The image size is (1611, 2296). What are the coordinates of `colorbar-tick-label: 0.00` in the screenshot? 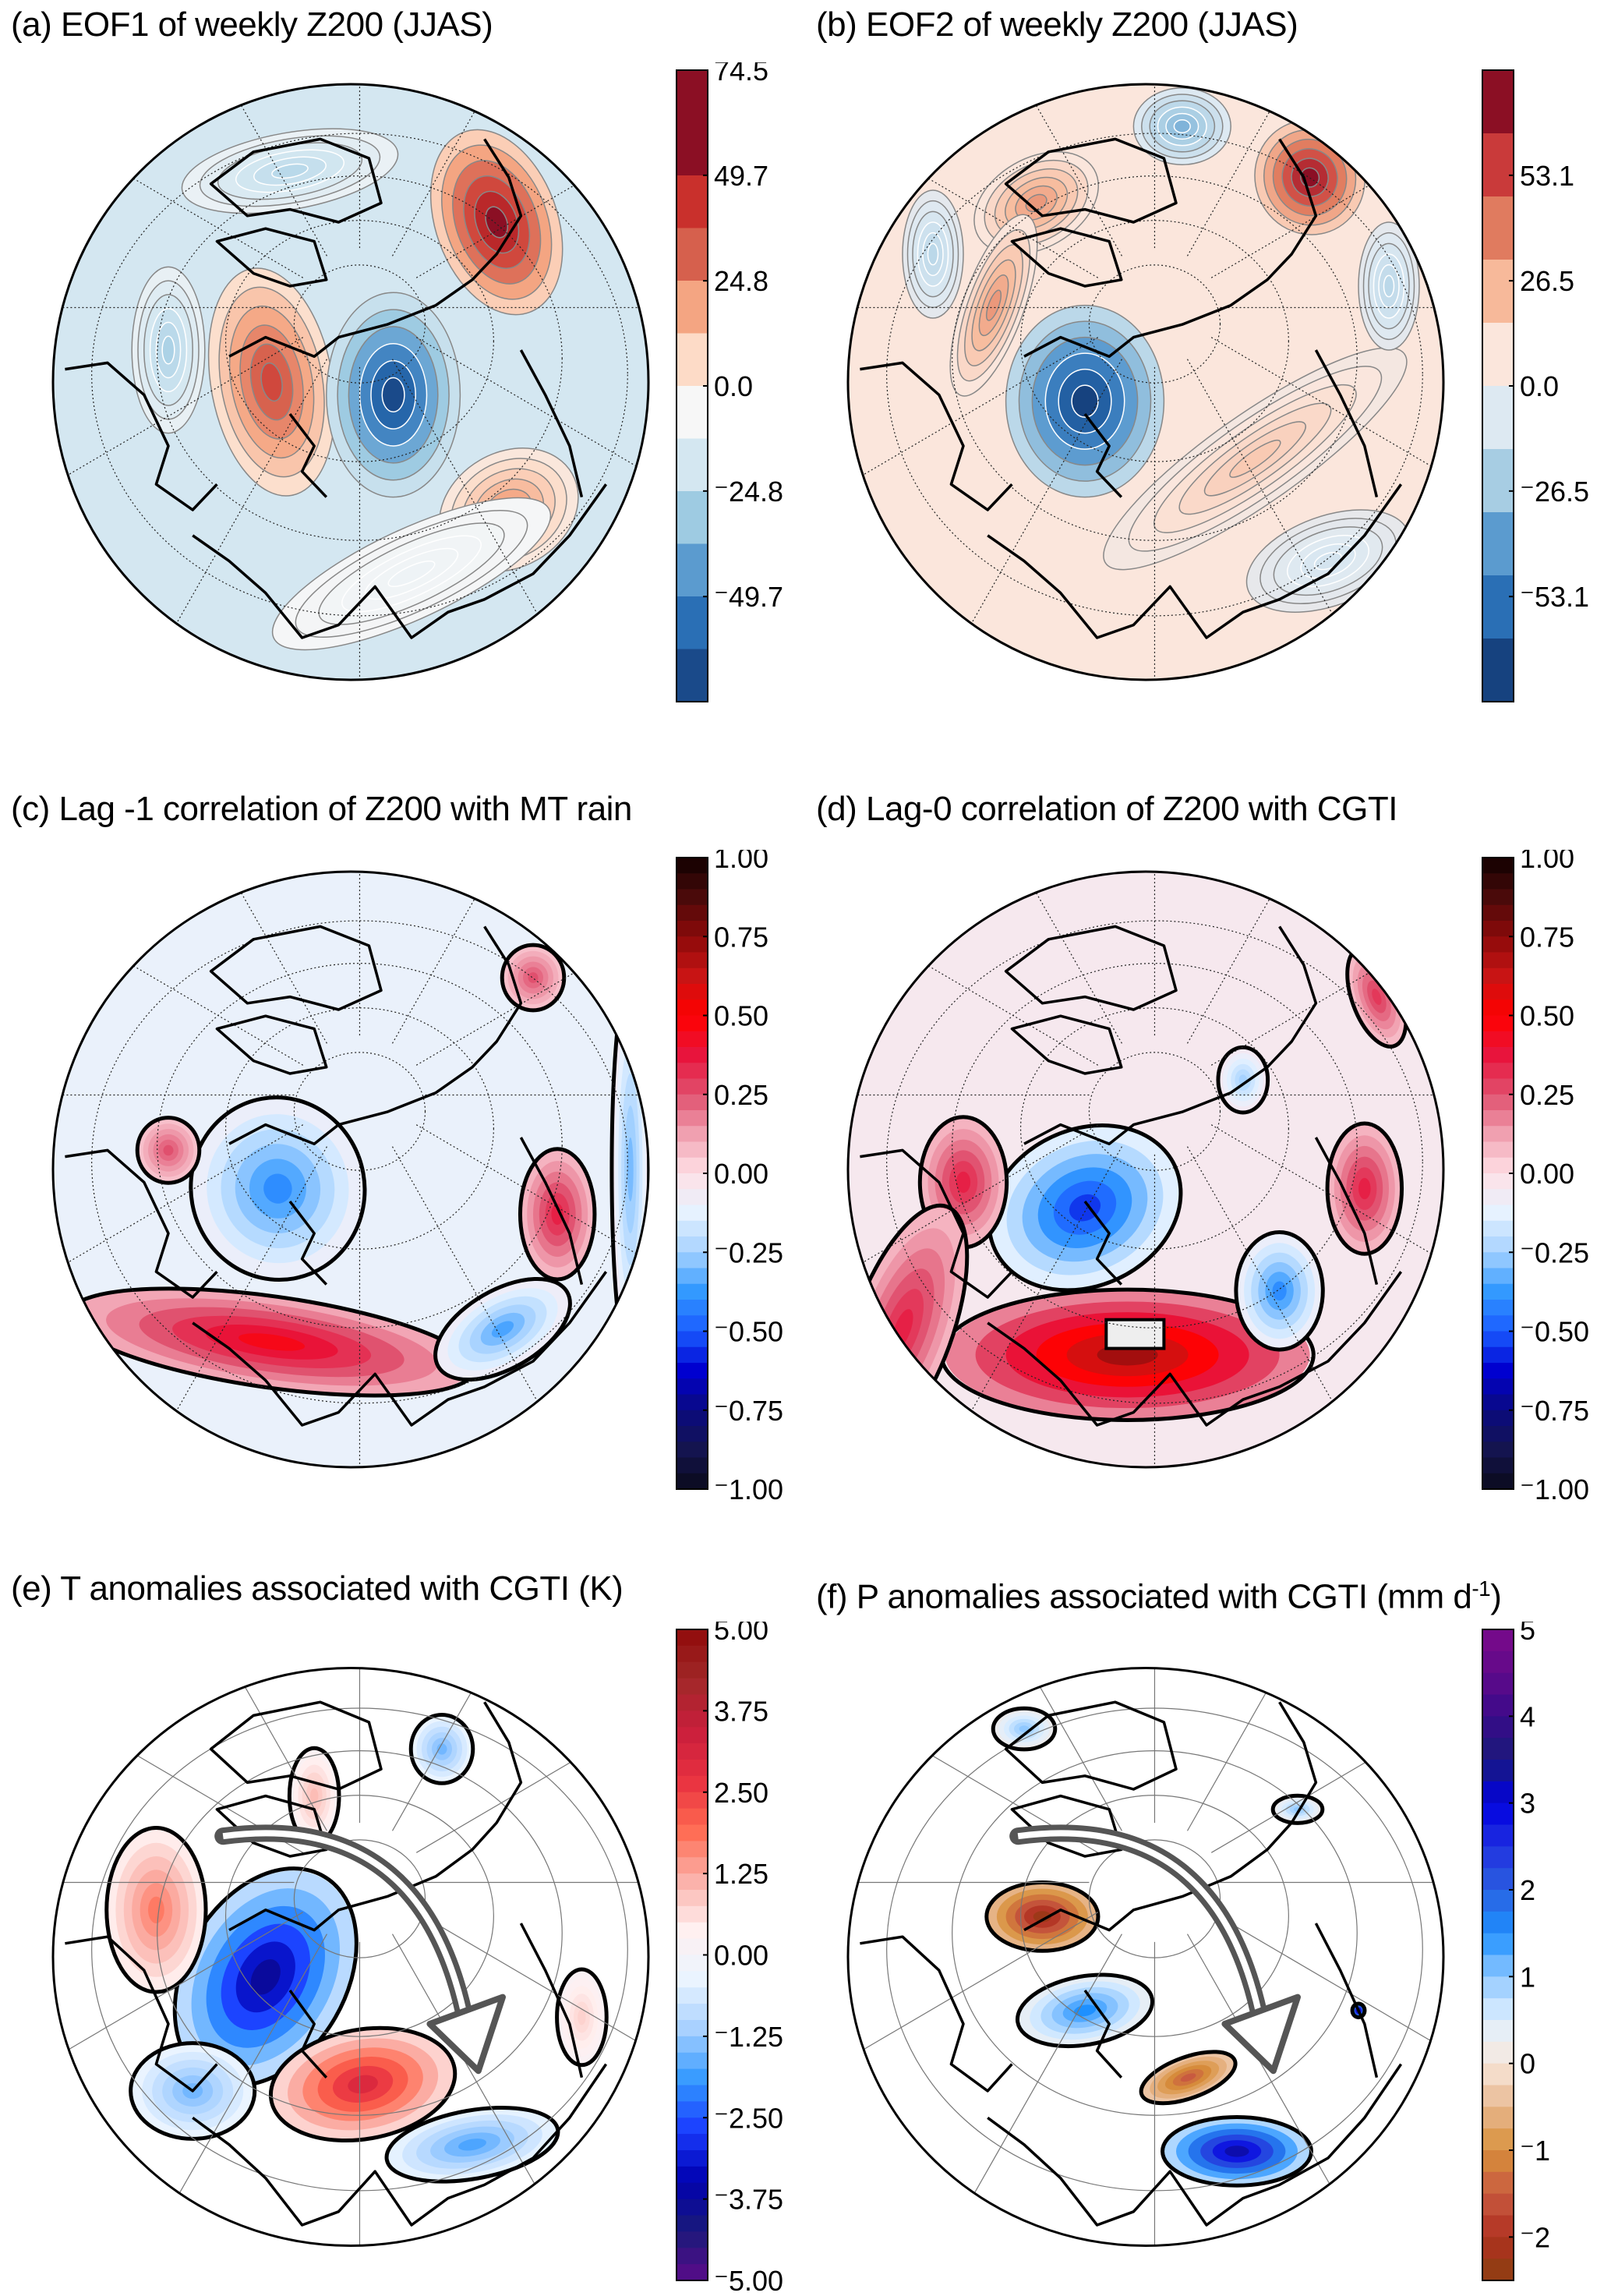 It's located at (741, 1956).